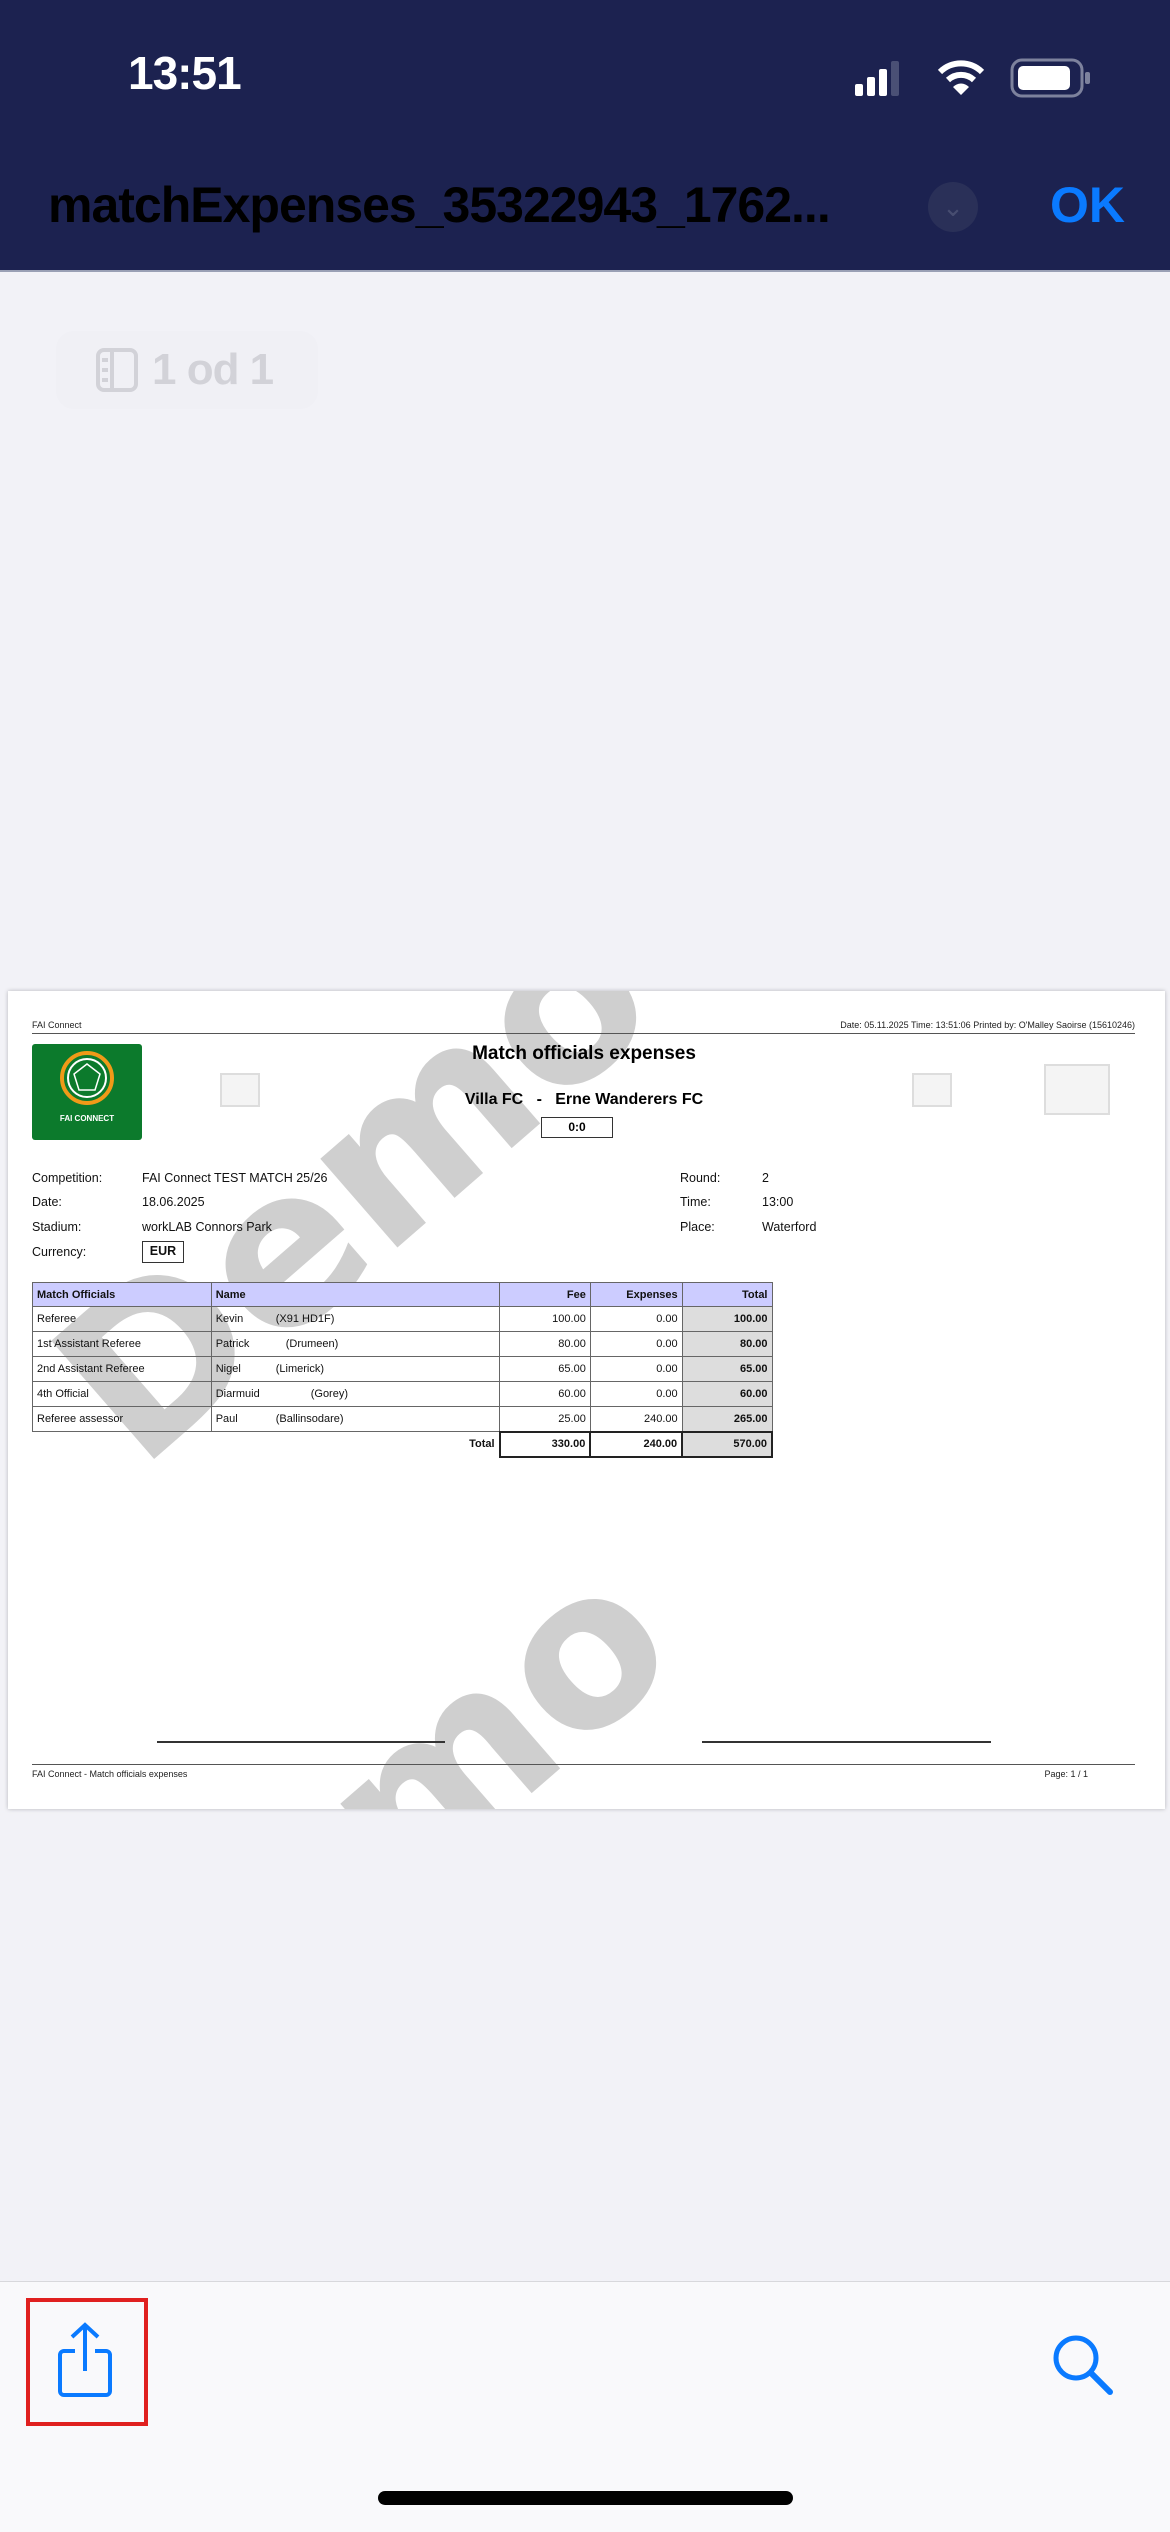 This screenshot has height=2532, width=1170. What do you see at coordinates (355, 1369) in the screenshot?
I see `official-name: Nigel (Limerick)` at bounding box center [355, 1369].